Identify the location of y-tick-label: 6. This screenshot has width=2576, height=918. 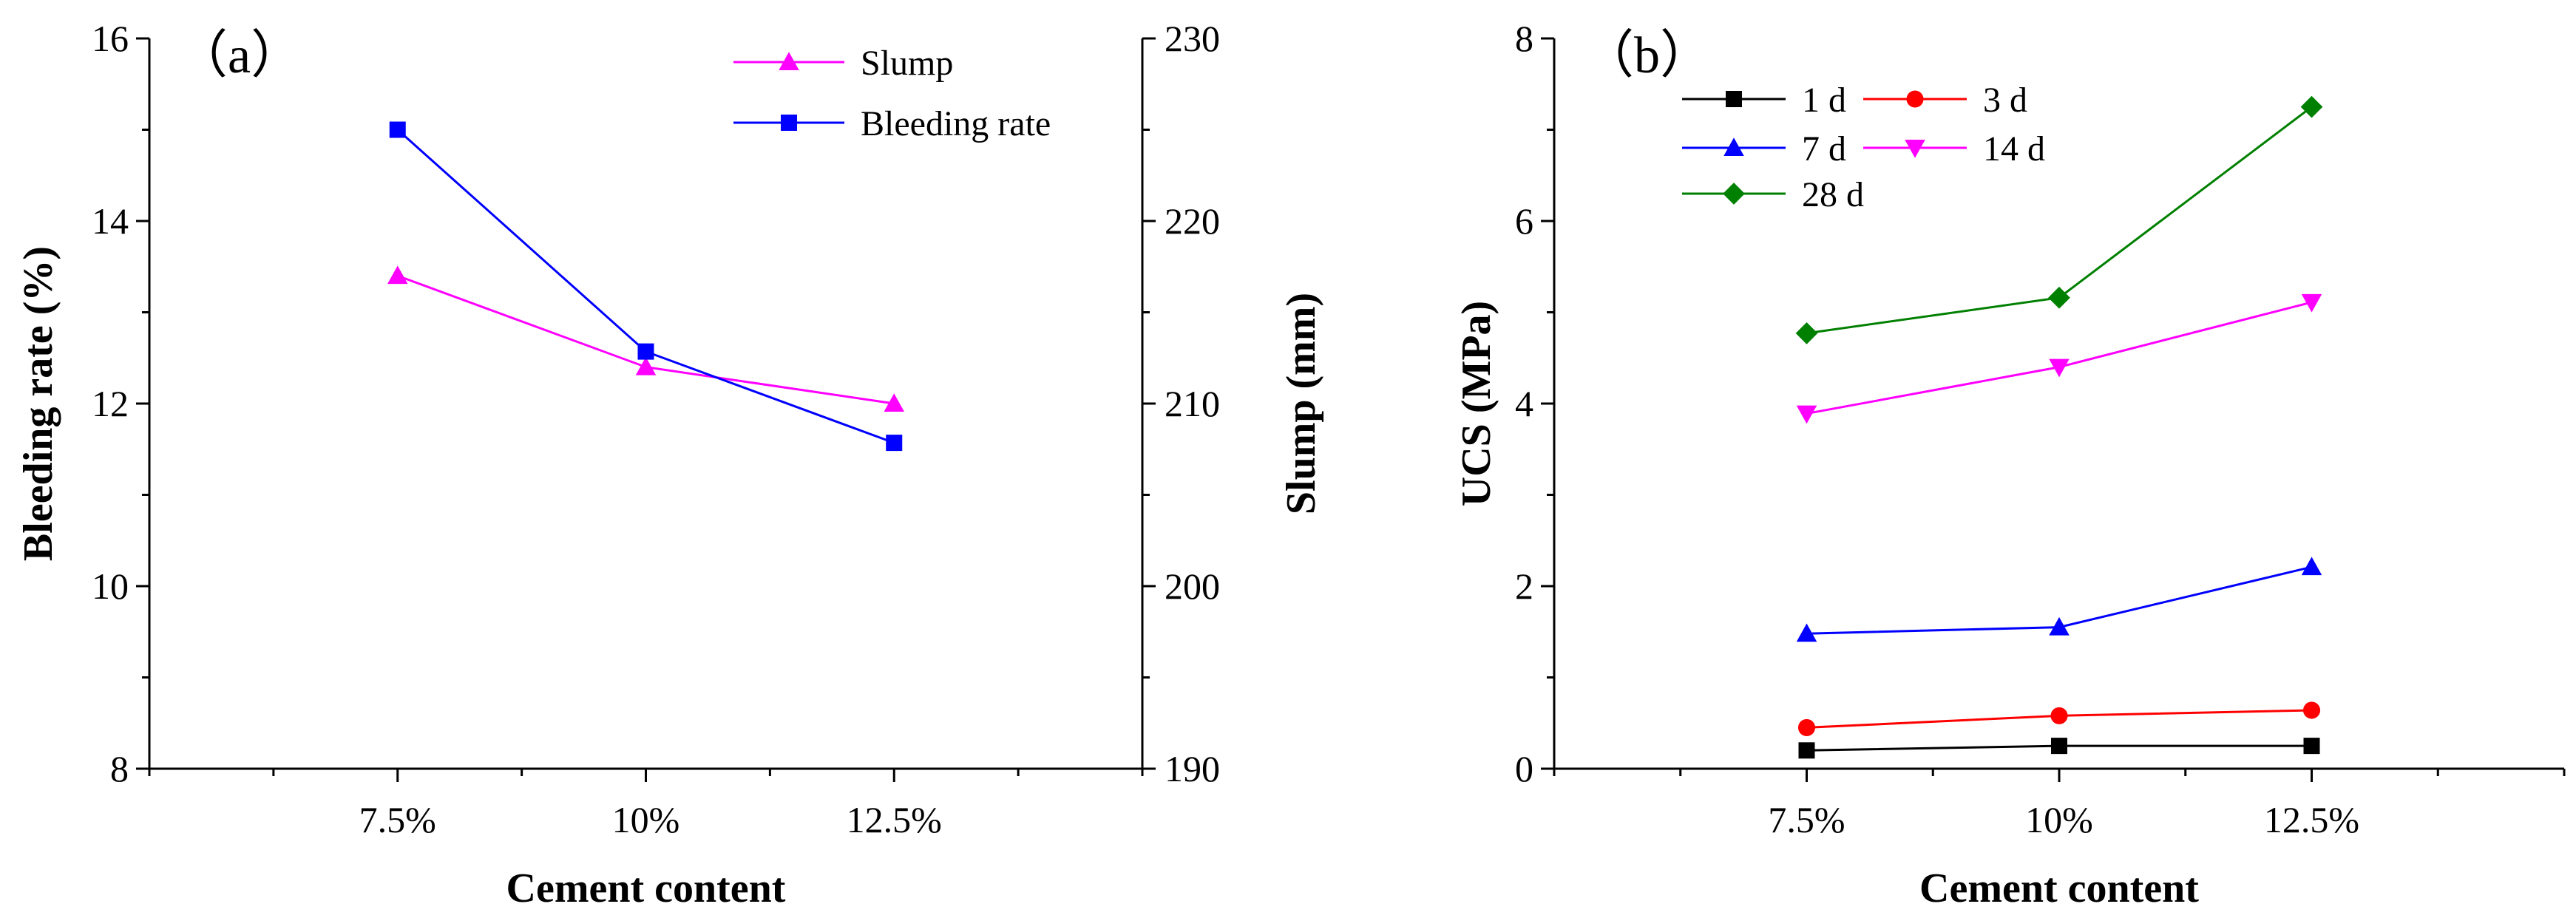
(1524, 221).